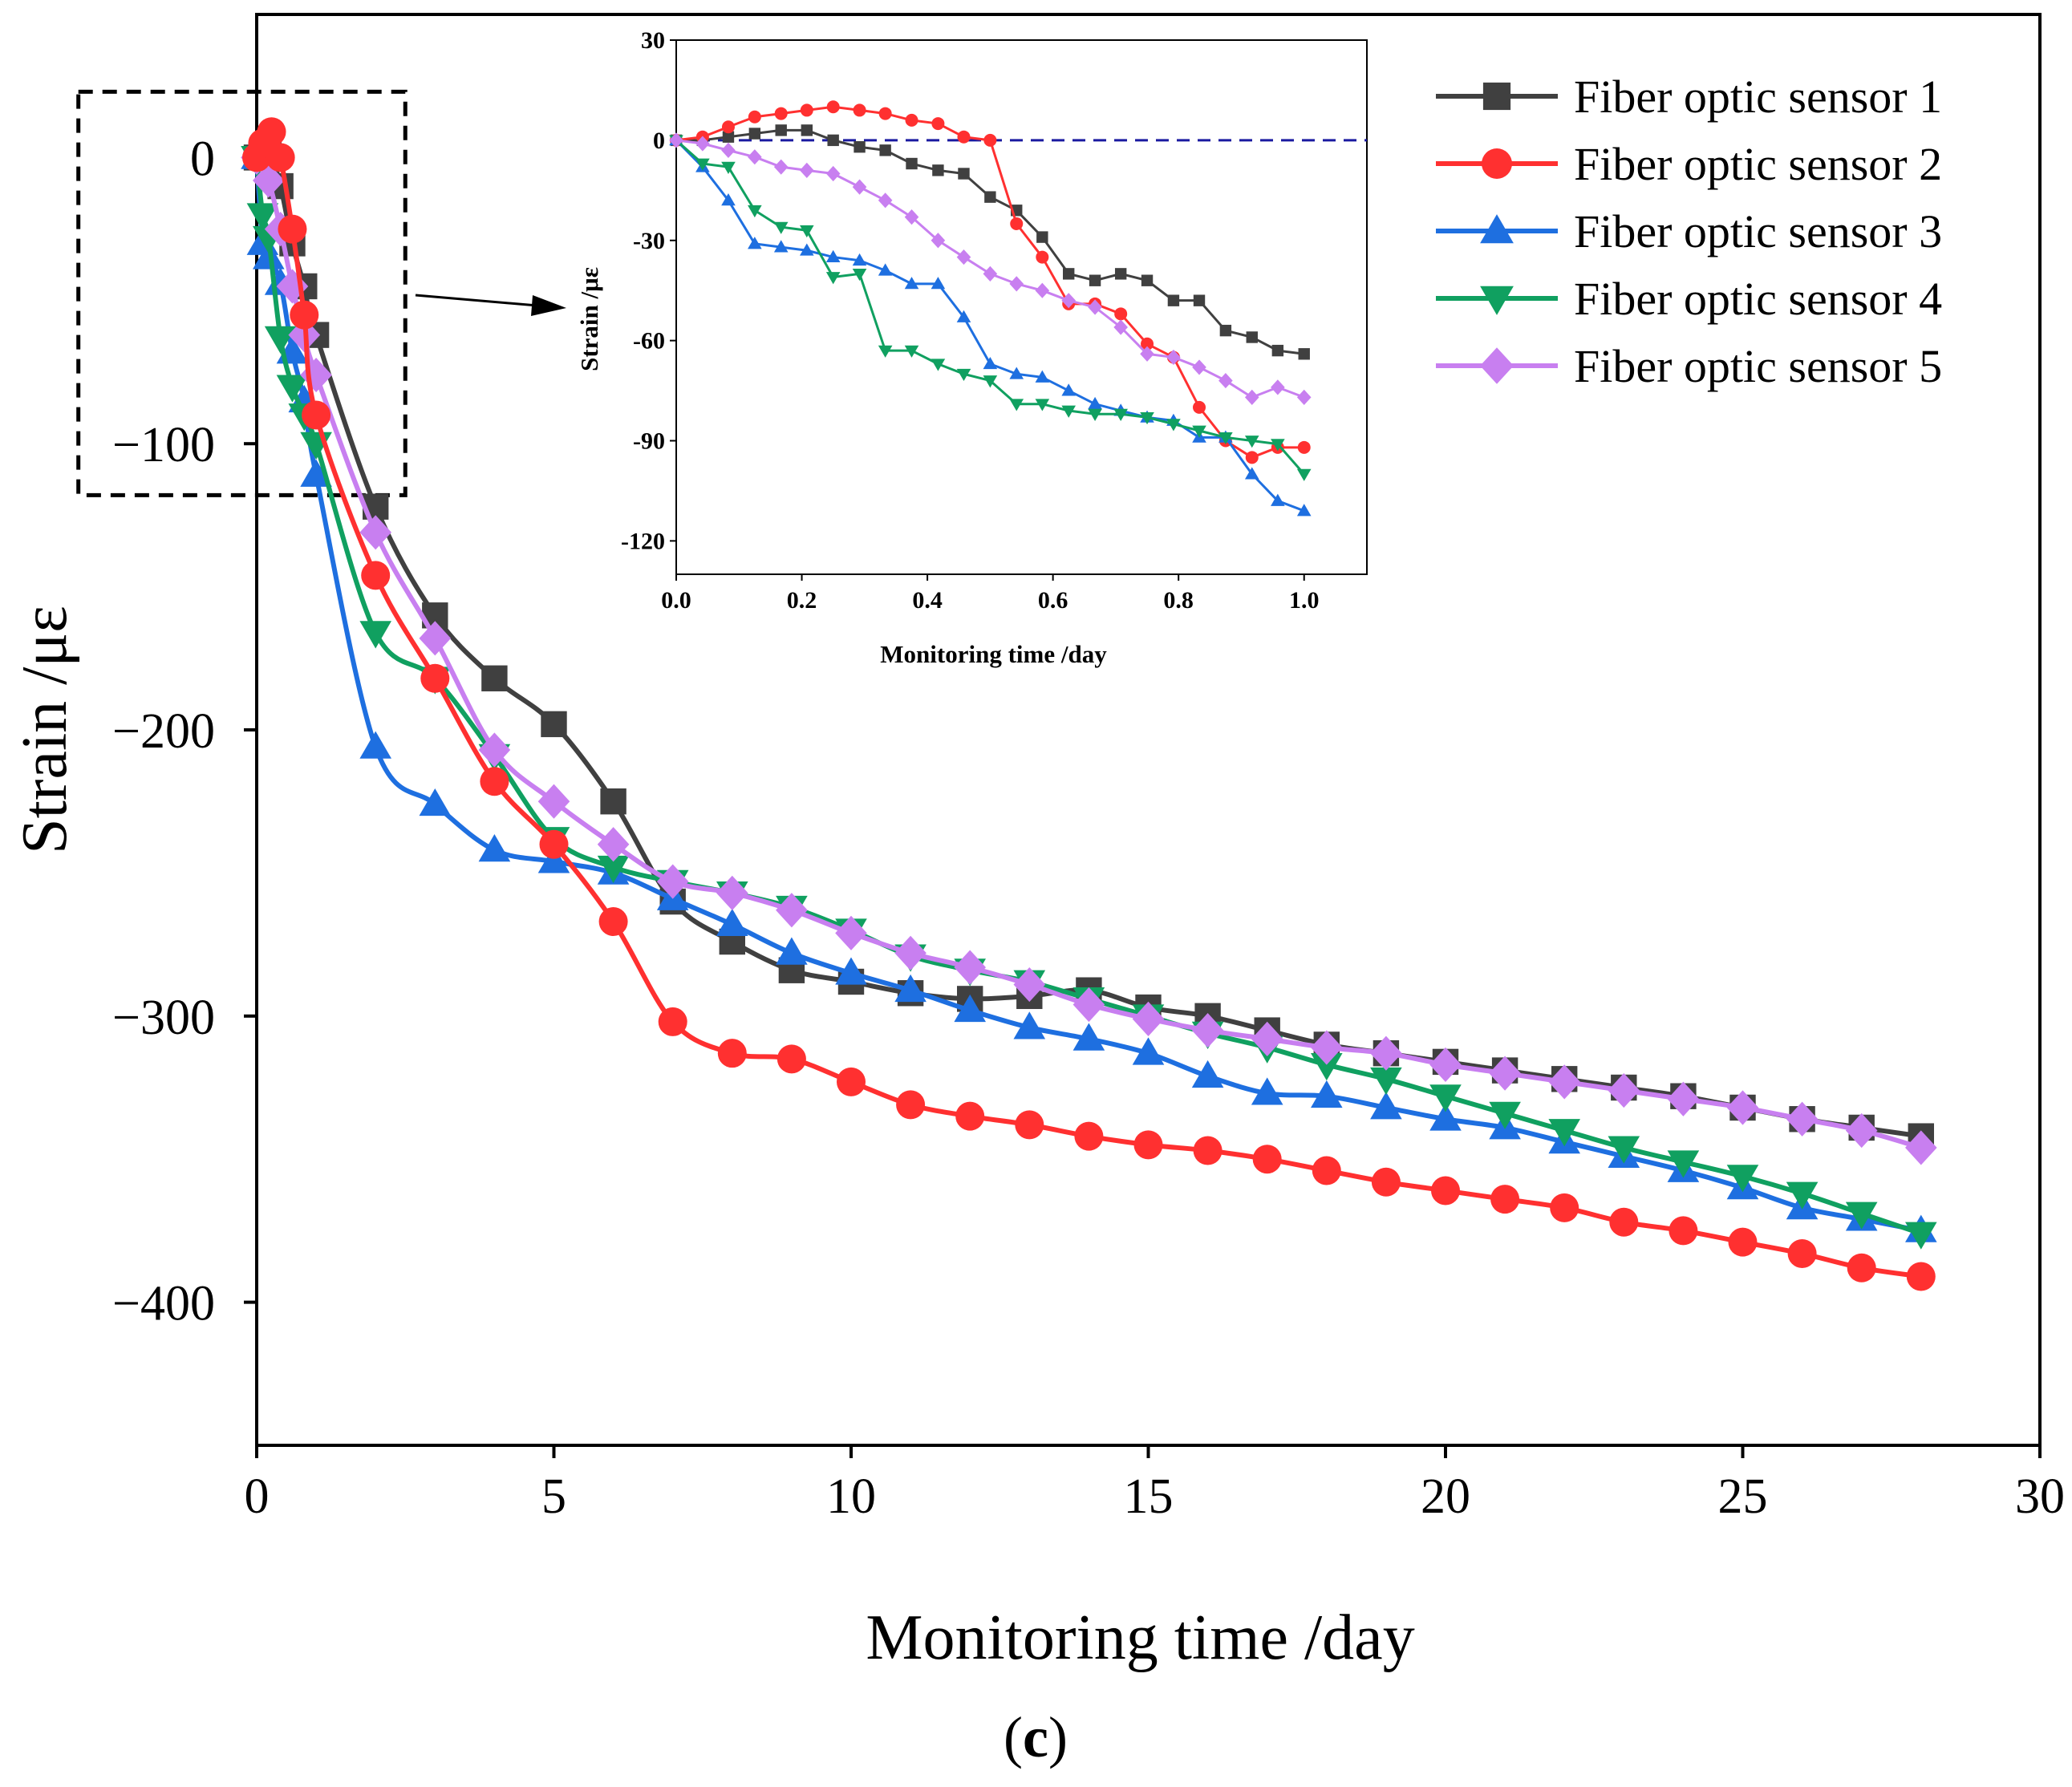 Image resolution: width=2072 pixels, height=1787 pixels. What do you see at coordinates (1149, 1496) in the screenshot?
I see `main-x-tick-label: 15` at bounding box center [1149, 1496].